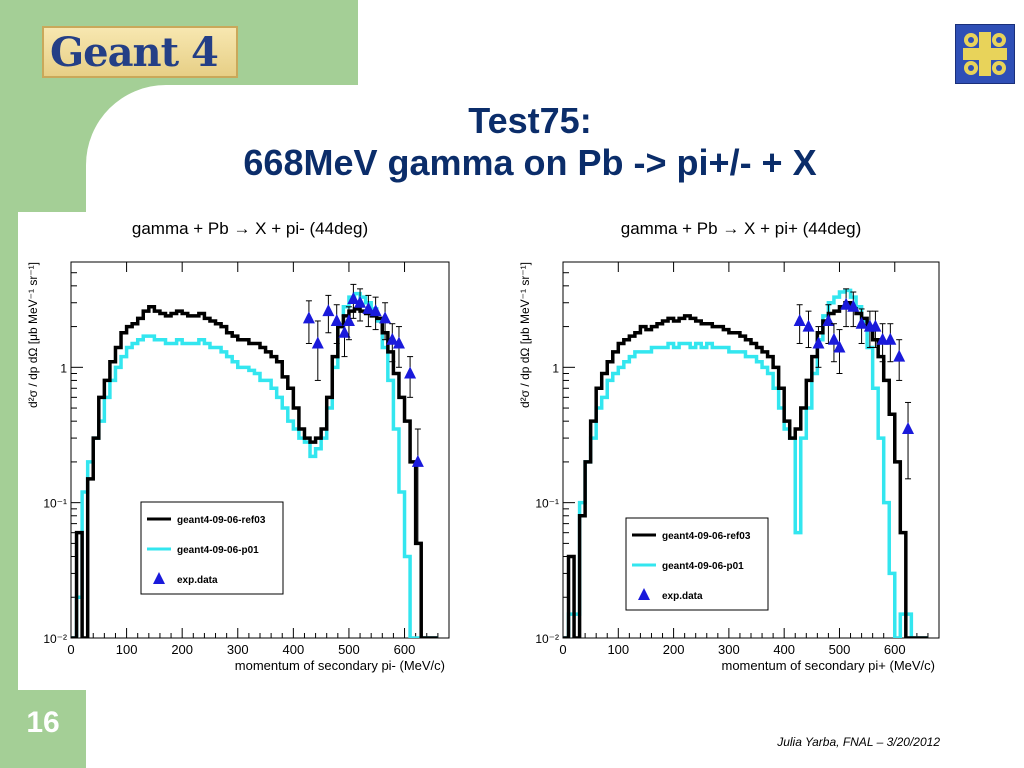 This screenshot has height=768, width=1024. Describe the element at coordinates (985, 54) in the screenshot. I see `fermilab-logo-icon` at that location.